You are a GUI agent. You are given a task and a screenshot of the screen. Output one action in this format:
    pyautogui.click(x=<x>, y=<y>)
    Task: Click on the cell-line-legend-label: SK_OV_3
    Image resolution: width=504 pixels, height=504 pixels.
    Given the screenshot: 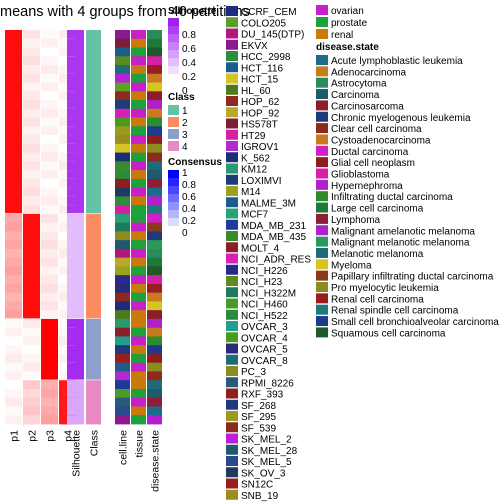 What is the action you would take?
    pyautogui.click(x=263, y=473)
    